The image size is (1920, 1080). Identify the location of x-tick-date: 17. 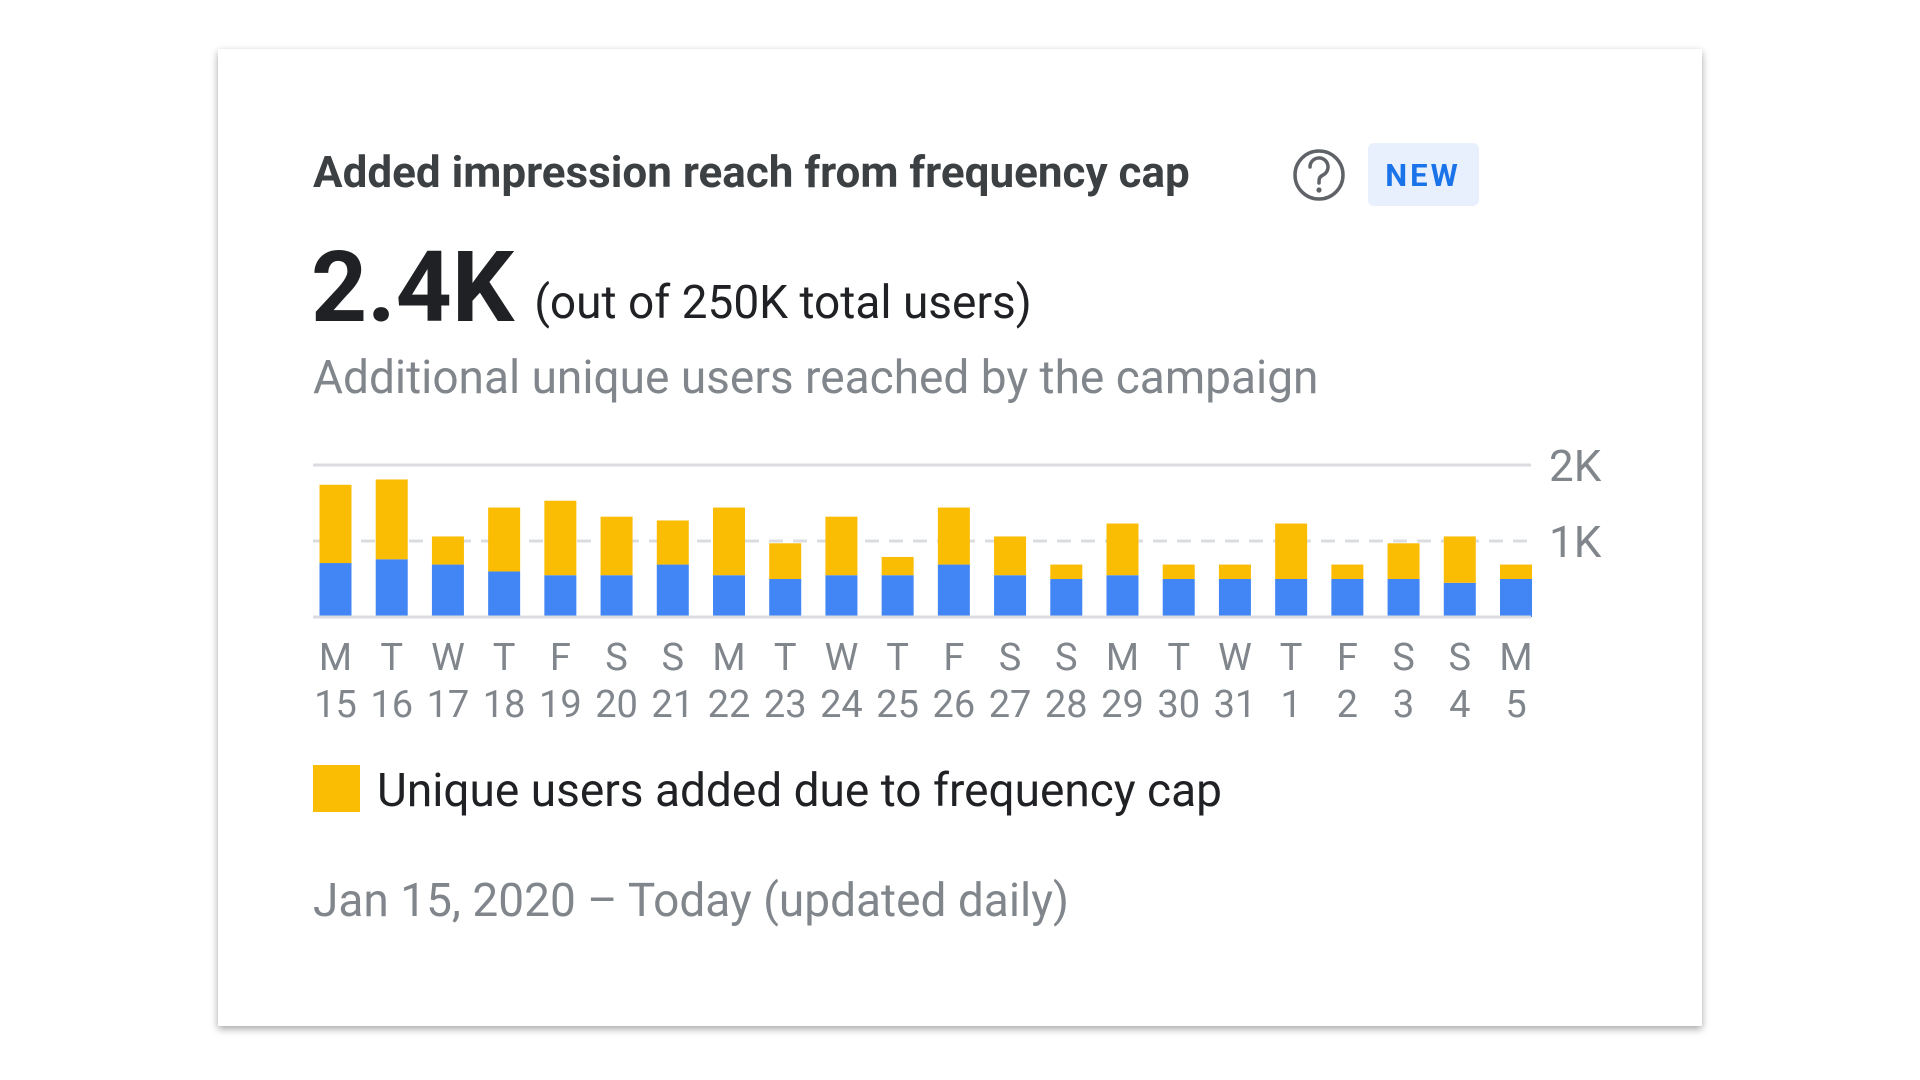
(448, 705).